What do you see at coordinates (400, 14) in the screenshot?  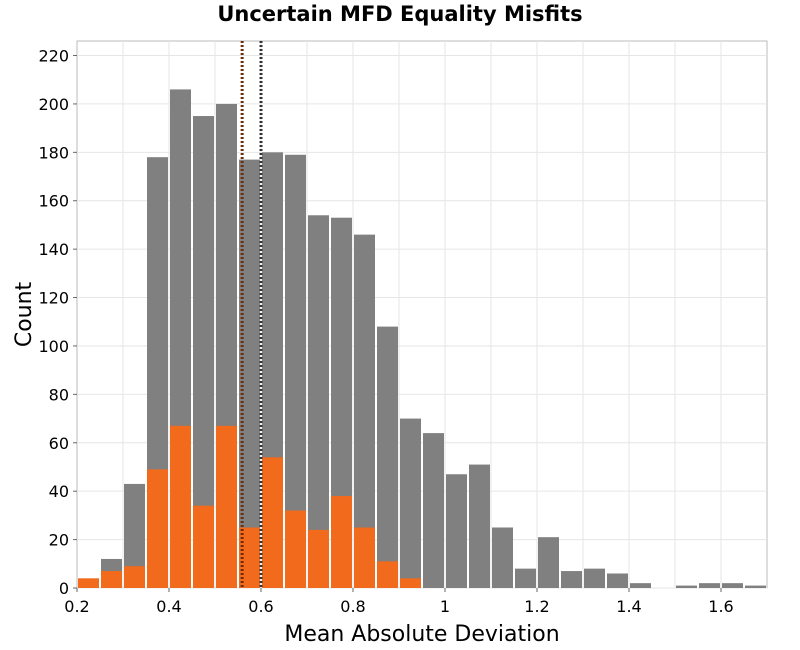 I see `chart-title: Uncertain MFD Equality Misfits` at bounding box center [400, 14].